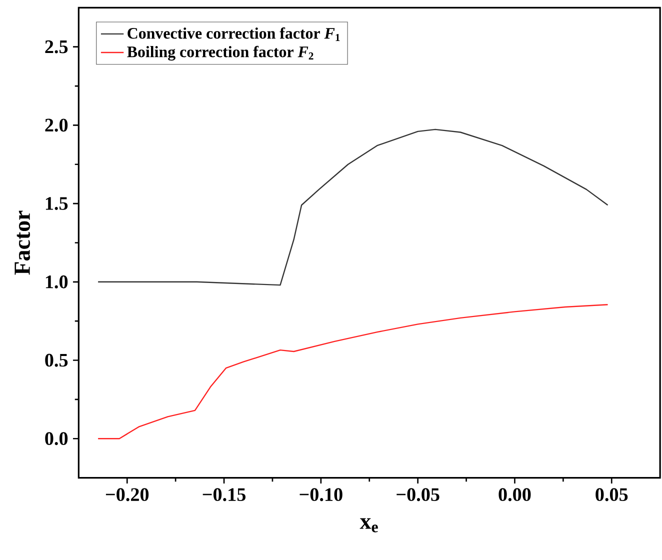 The height and width of the screenshot is (560, 662). Describe the element at coordinates (57, 203) in the screenshot. I see `y-tick-label: 1.5` at that location.